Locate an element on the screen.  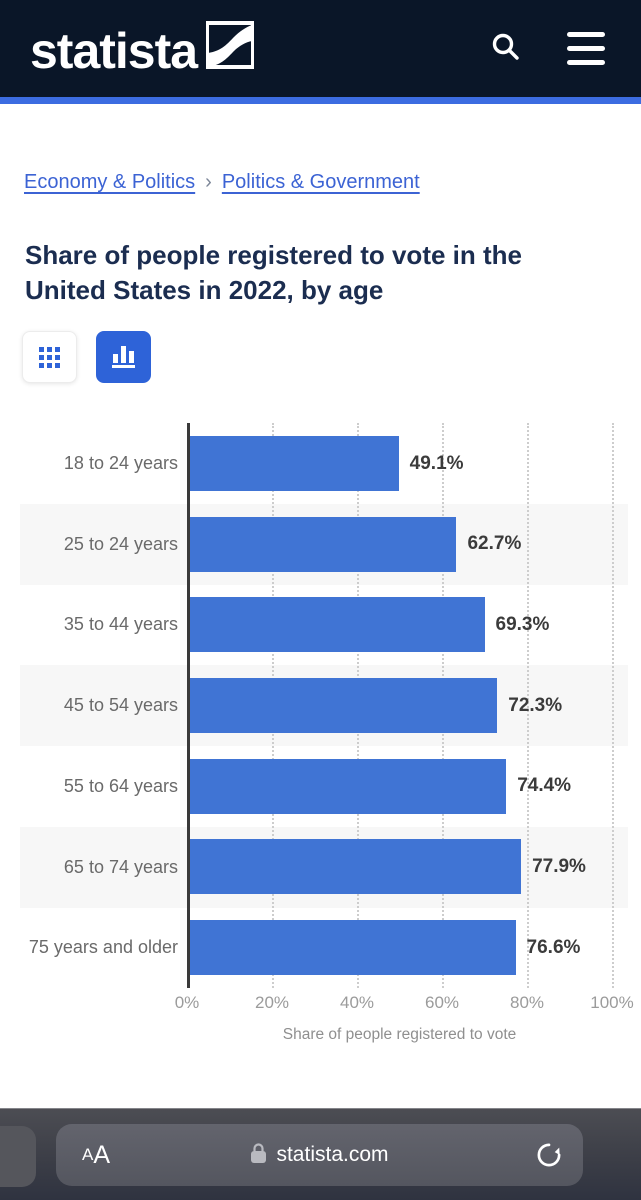
breadcrumb: Economy & Politics › Politics & Government is located at coordinates (222, 182).